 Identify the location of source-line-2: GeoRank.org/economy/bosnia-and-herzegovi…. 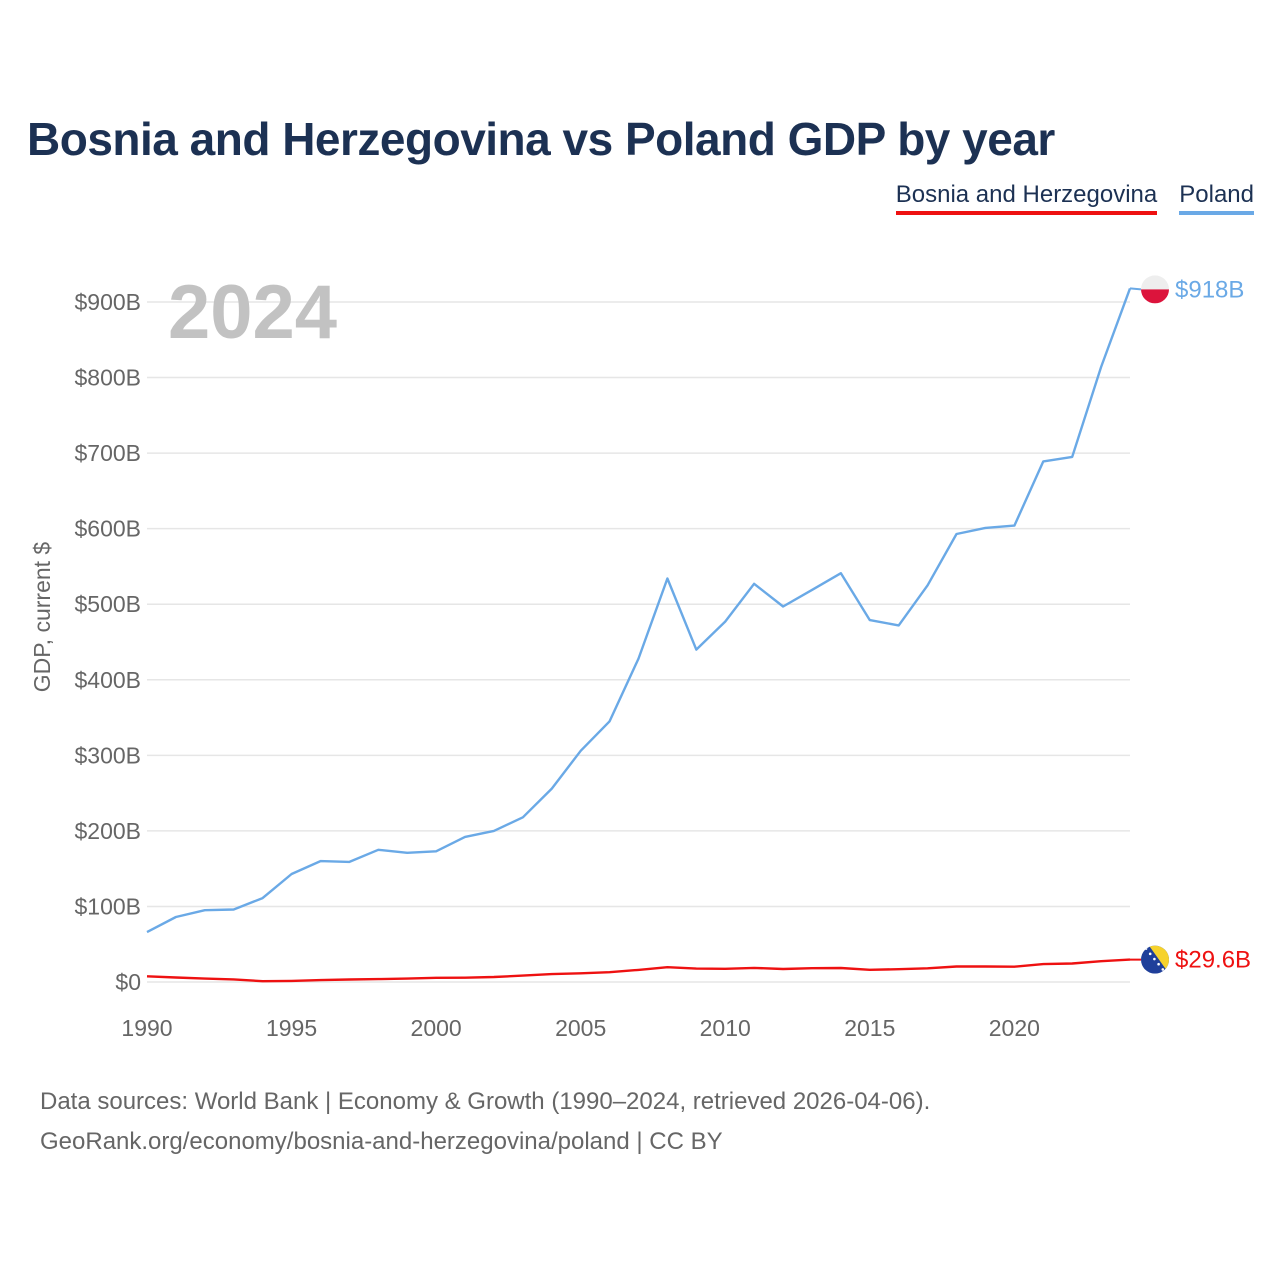
(381, 1141).